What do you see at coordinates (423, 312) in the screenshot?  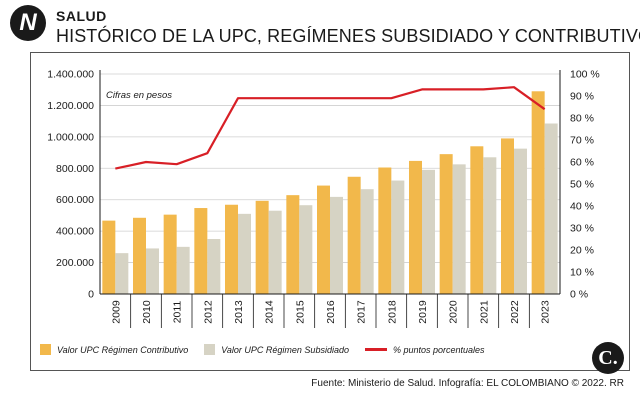 I see `x-tick-label: 2019` at bounding box center [423, 312].